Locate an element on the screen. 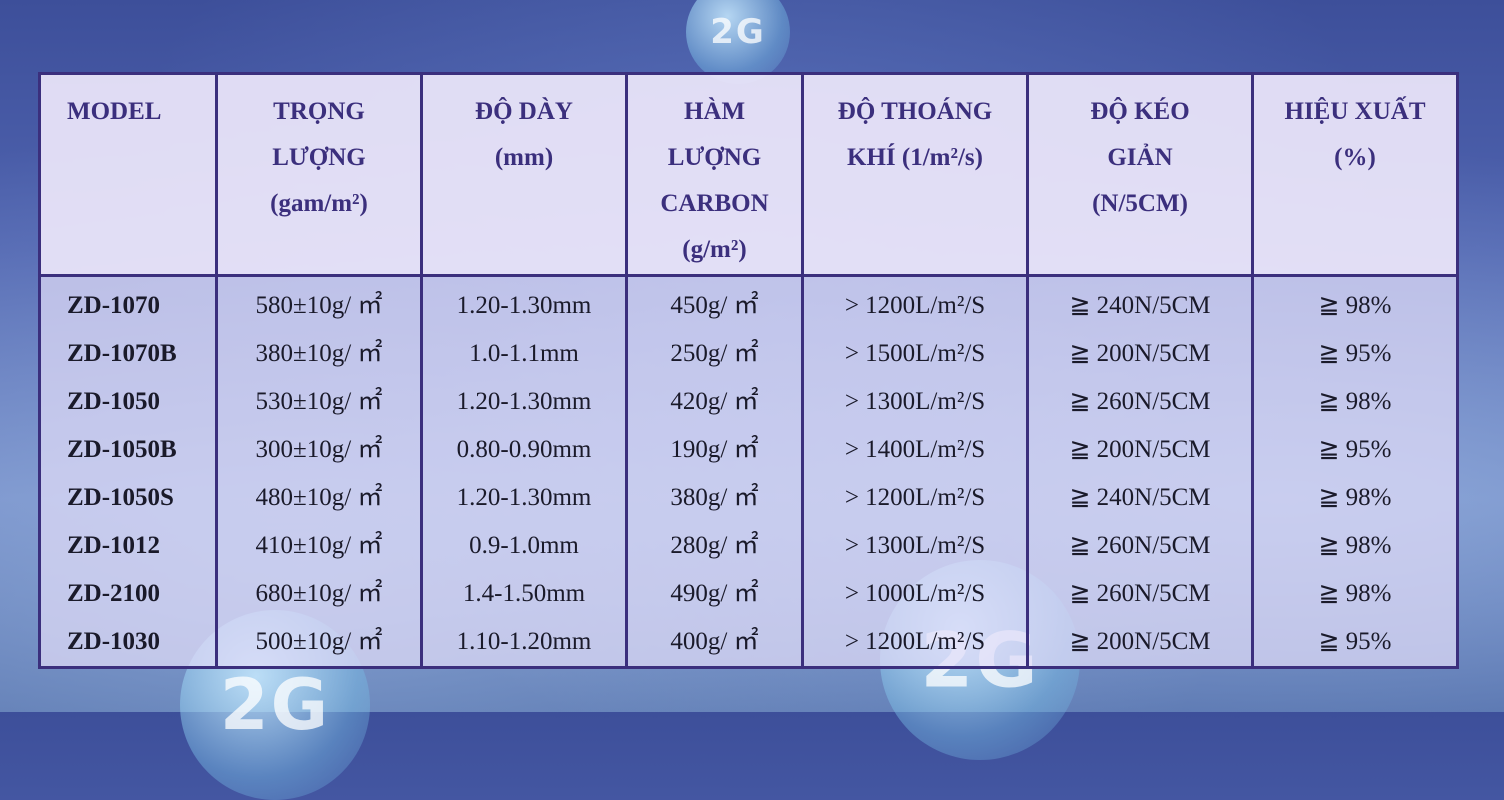 This screenshot has height=800, width=1504. column-header: ĐỘ DÀY (mm) is located at coordinates (524, 175).